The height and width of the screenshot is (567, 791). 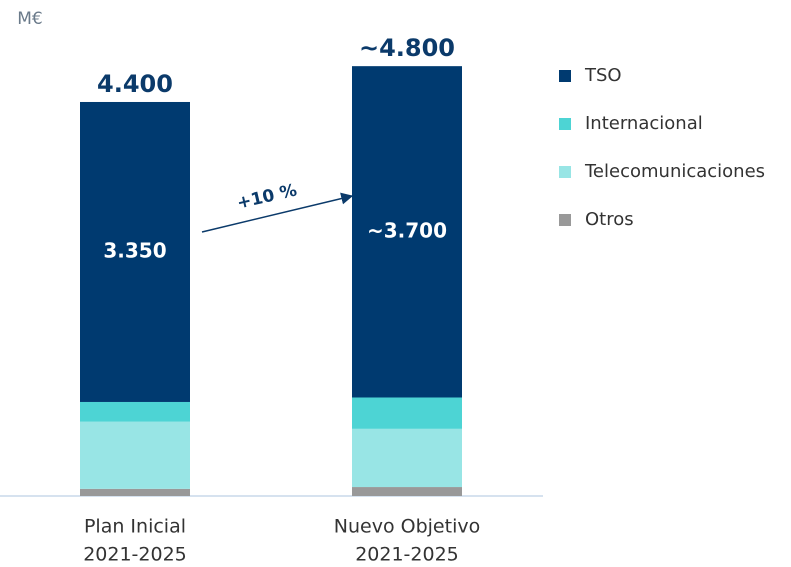 What do you see at coordinates (644, 123) in the screenshot?
I see `legend-label: Internacional` at bounding box center [644, 123].